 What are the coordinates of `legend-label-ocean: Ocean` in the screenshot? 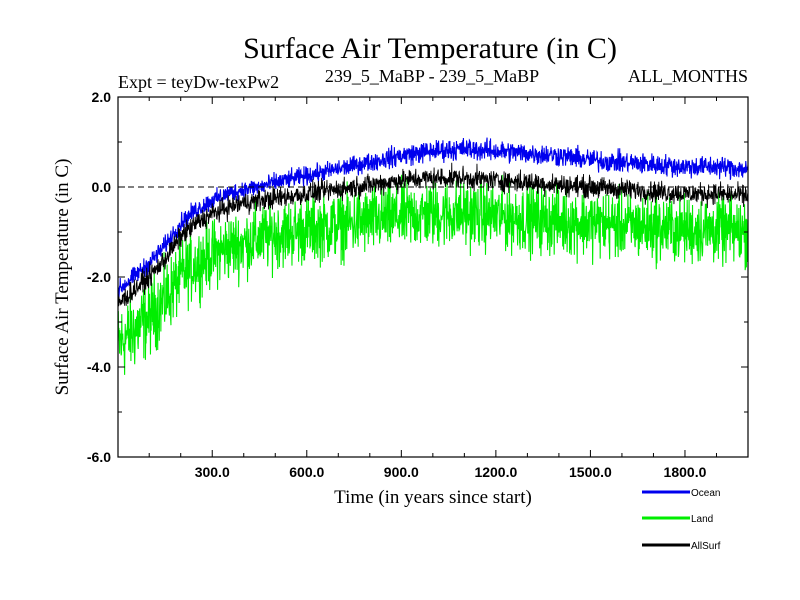 It's located at (705, 493).